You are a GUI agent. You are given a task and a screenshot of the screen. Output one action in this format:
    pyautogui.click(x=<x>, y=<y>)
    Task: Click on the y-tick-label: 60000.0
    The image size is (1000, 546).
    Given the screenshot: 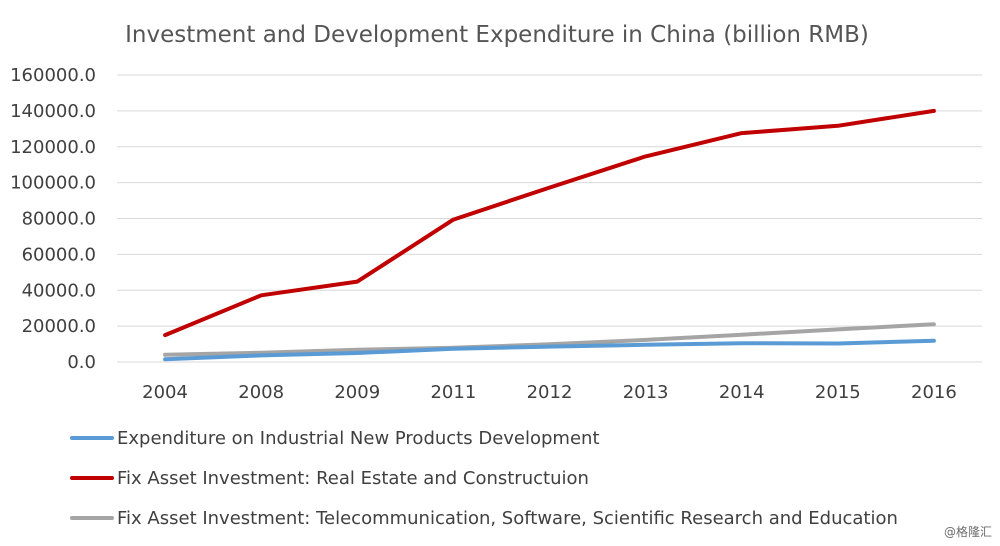 What is the action you would take?
    pyautogui.click(x=59, y=254)
    